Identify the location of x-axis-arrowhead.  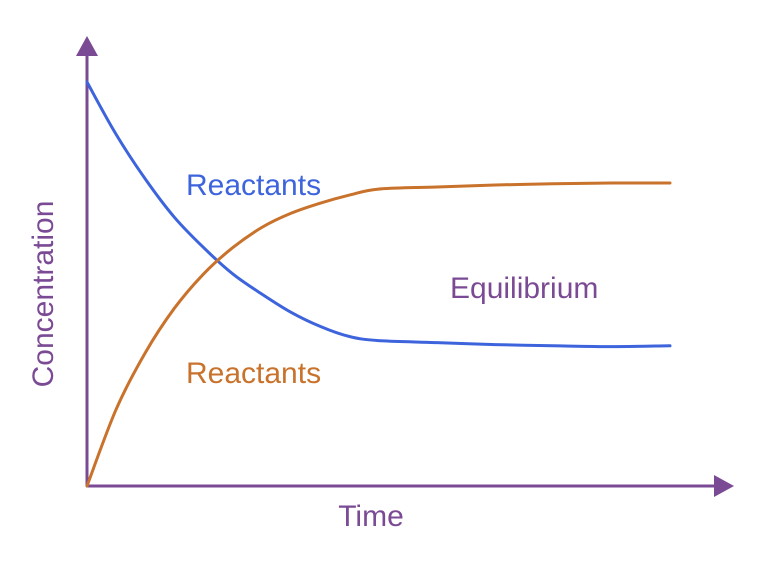
(724, 486).